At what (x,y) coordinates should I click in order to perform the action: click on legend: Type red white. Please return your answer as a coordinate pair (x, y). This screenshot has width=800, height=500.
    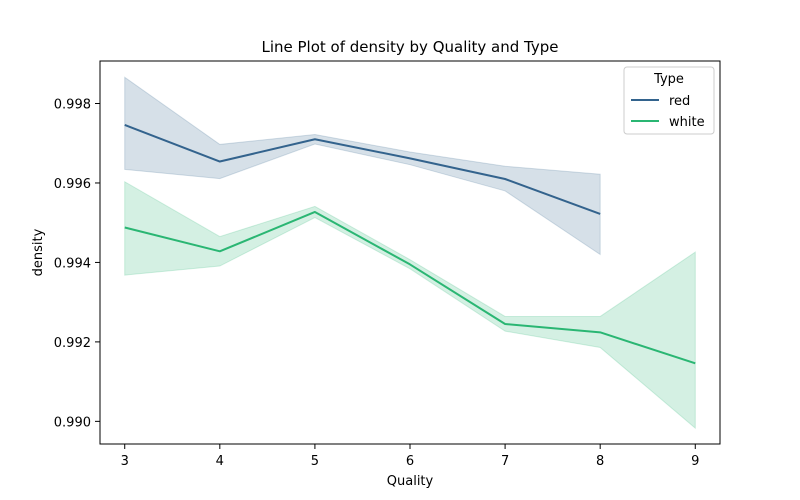
    Looking at the image, I should click on (669, 100).